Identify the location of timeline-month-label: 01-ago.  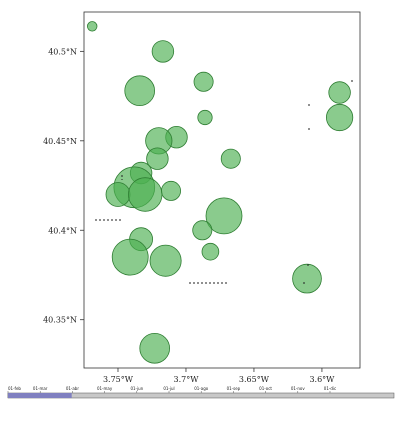
(201, 388).